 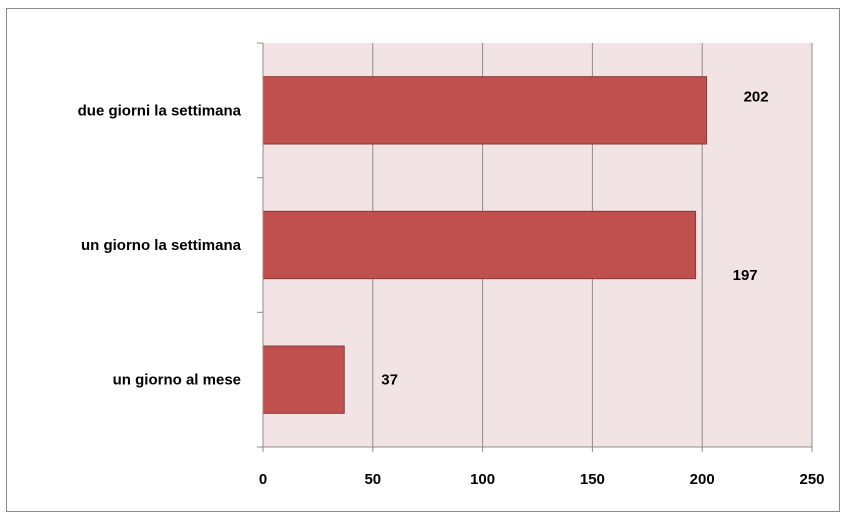 What do you see at coordinates (161, 245) in the screenshot?
I see `category-label: un giorno la settimana` at bounding box center [161, 245].